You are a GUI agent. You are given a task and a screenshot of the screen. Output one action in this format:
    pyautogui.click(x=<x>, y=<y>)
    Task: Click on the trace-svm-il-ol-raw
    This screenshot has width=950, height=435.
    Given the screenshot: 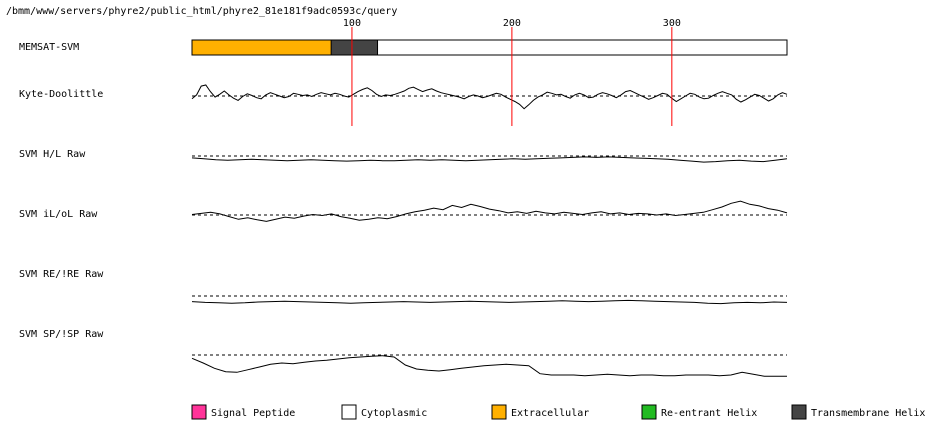 What is the action you would take?
    pyautogui.click(x=489, y=211)
    